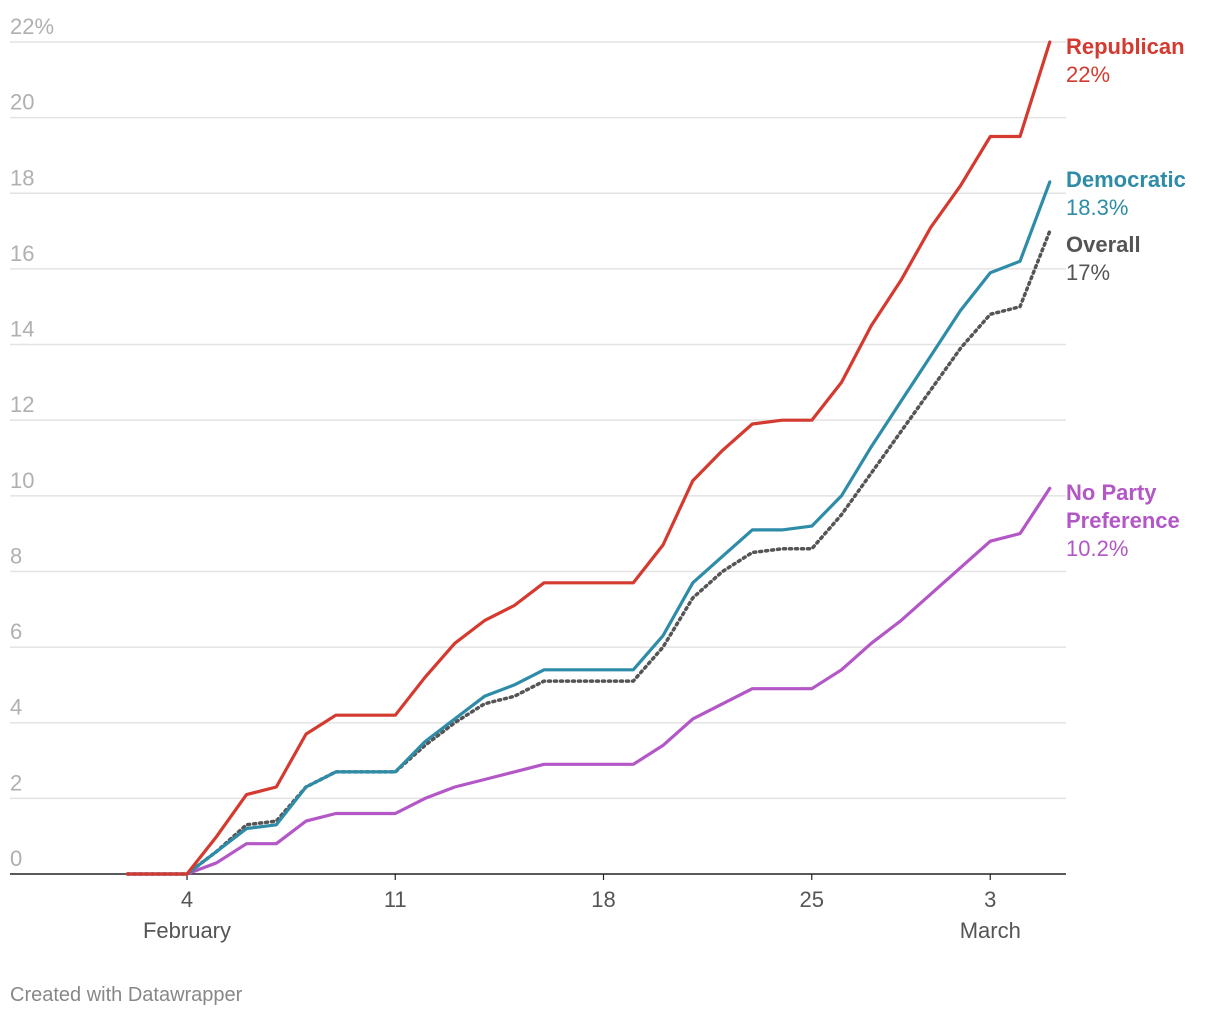  I want to click on end-label-value-republican: 22%, so click(1088, 74).